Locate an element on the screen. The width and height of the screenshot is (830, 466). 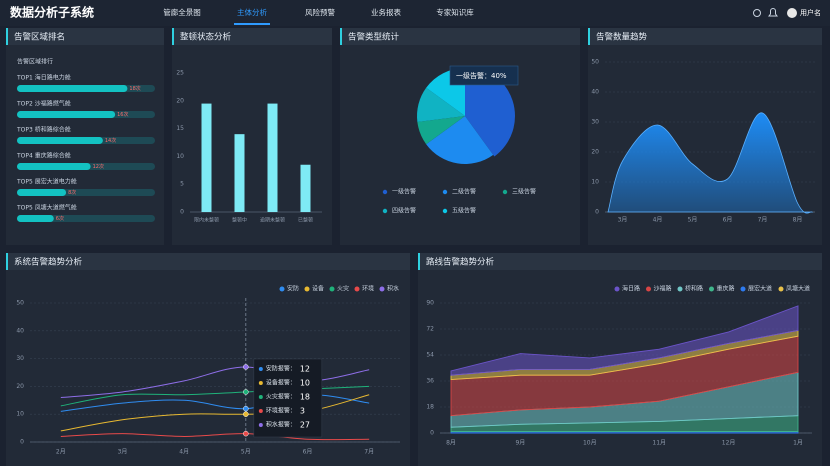
y-tick-label: 10 is located at coordinates (180, 156).